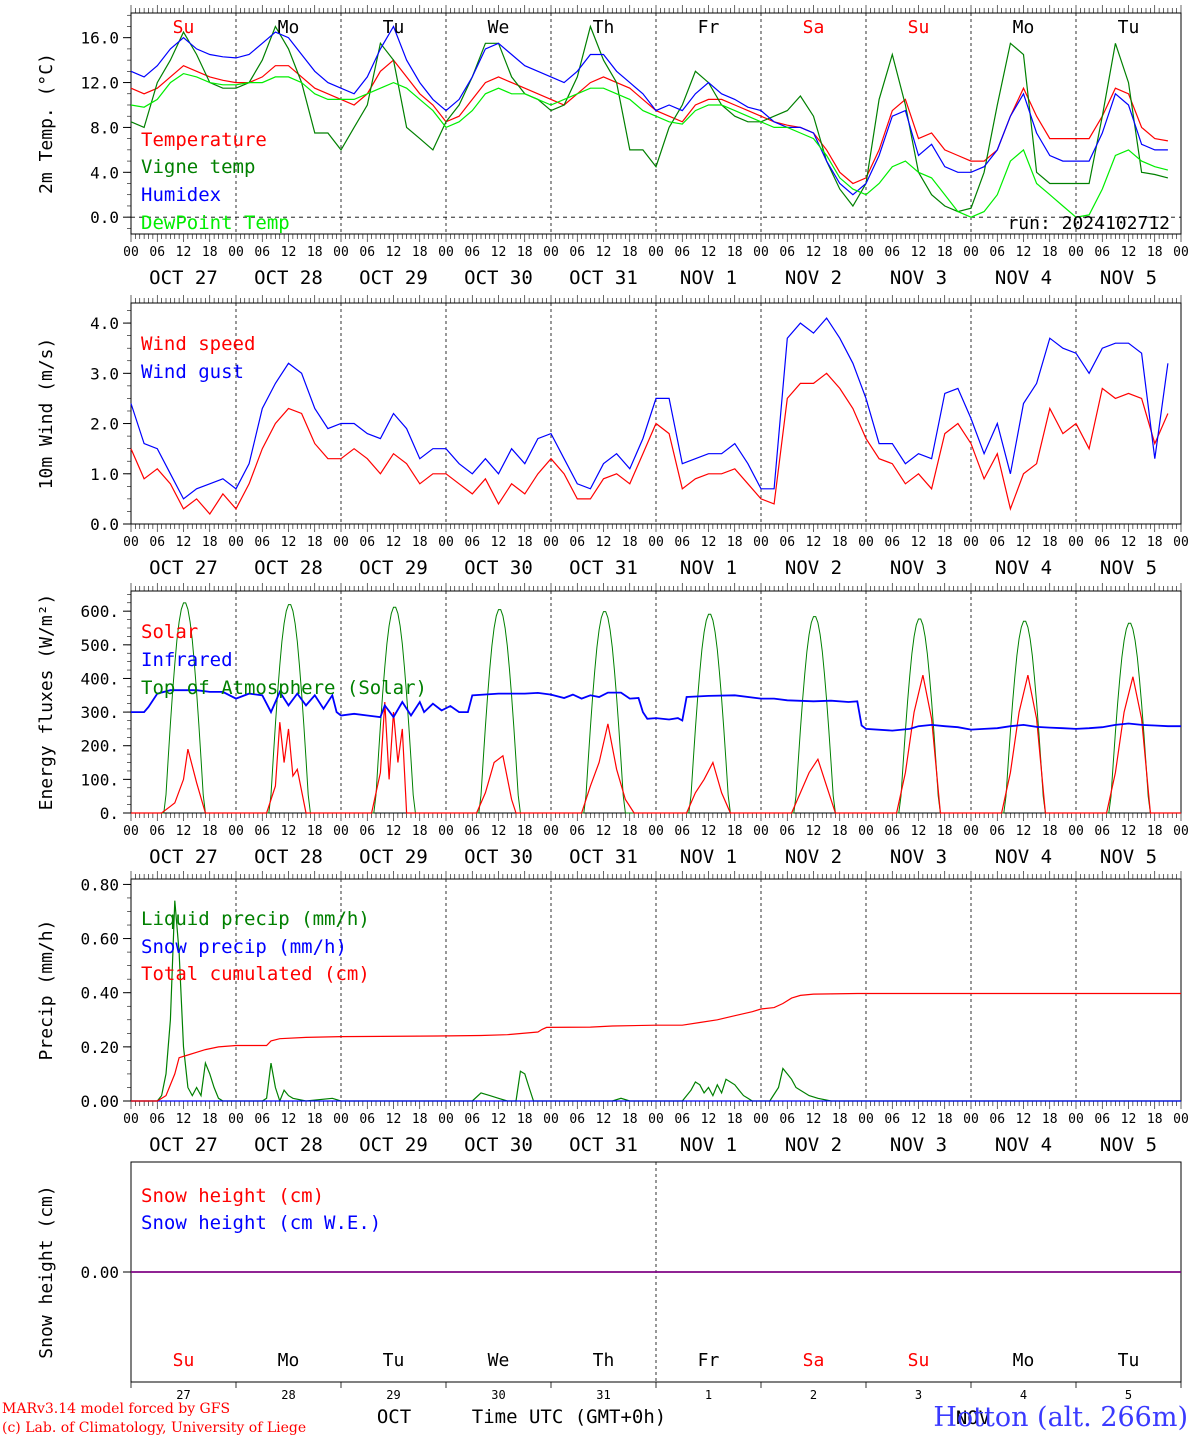 The image size is (1194, 1440). Describe the element at coordinates (99, 779) in the screenshot. I see `y-tick-label: 100.` at that location.